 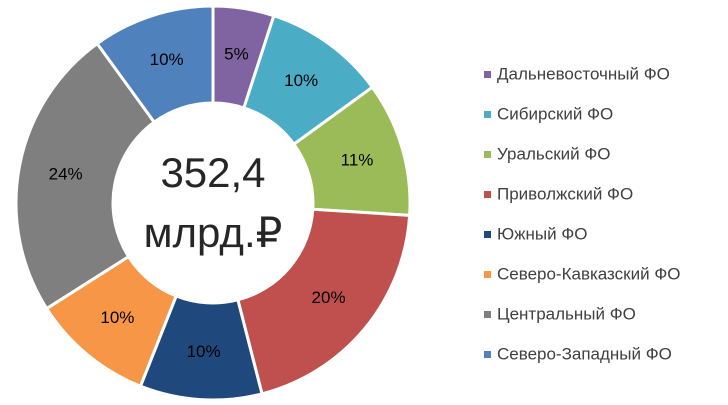 I want to click on legend-label: Южный ФО, so click(x=542, y=233).